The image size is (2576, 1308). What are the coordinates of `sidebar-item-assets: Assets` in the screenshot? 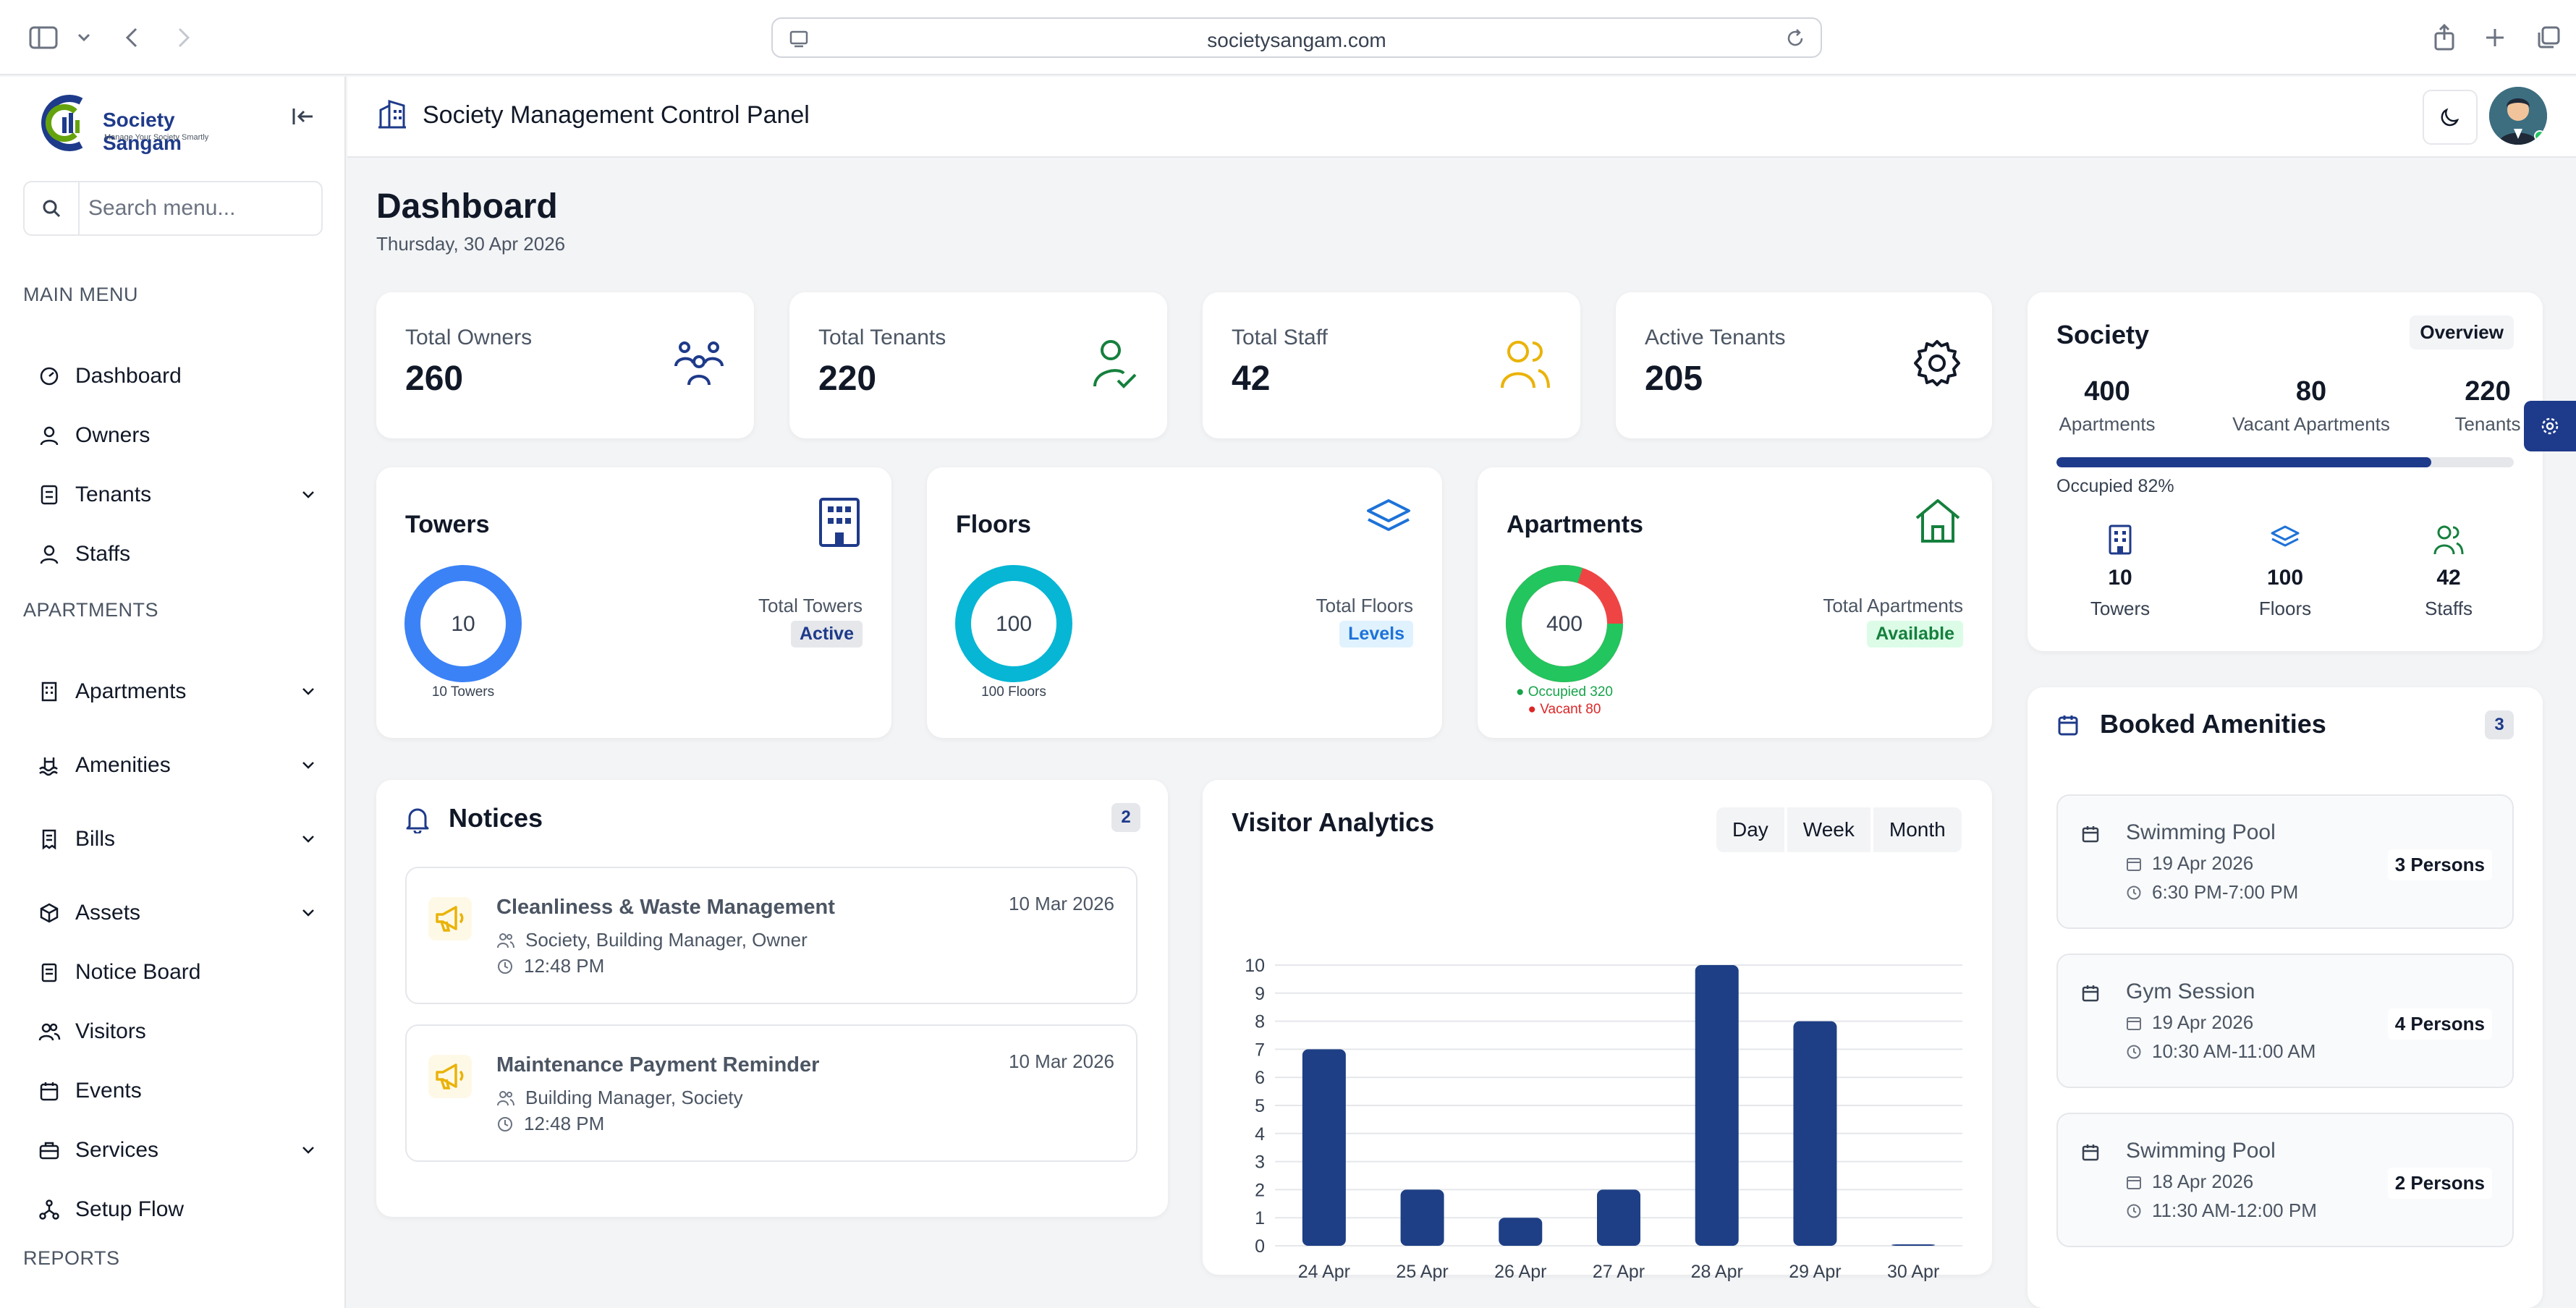 It's located at (173, 913).